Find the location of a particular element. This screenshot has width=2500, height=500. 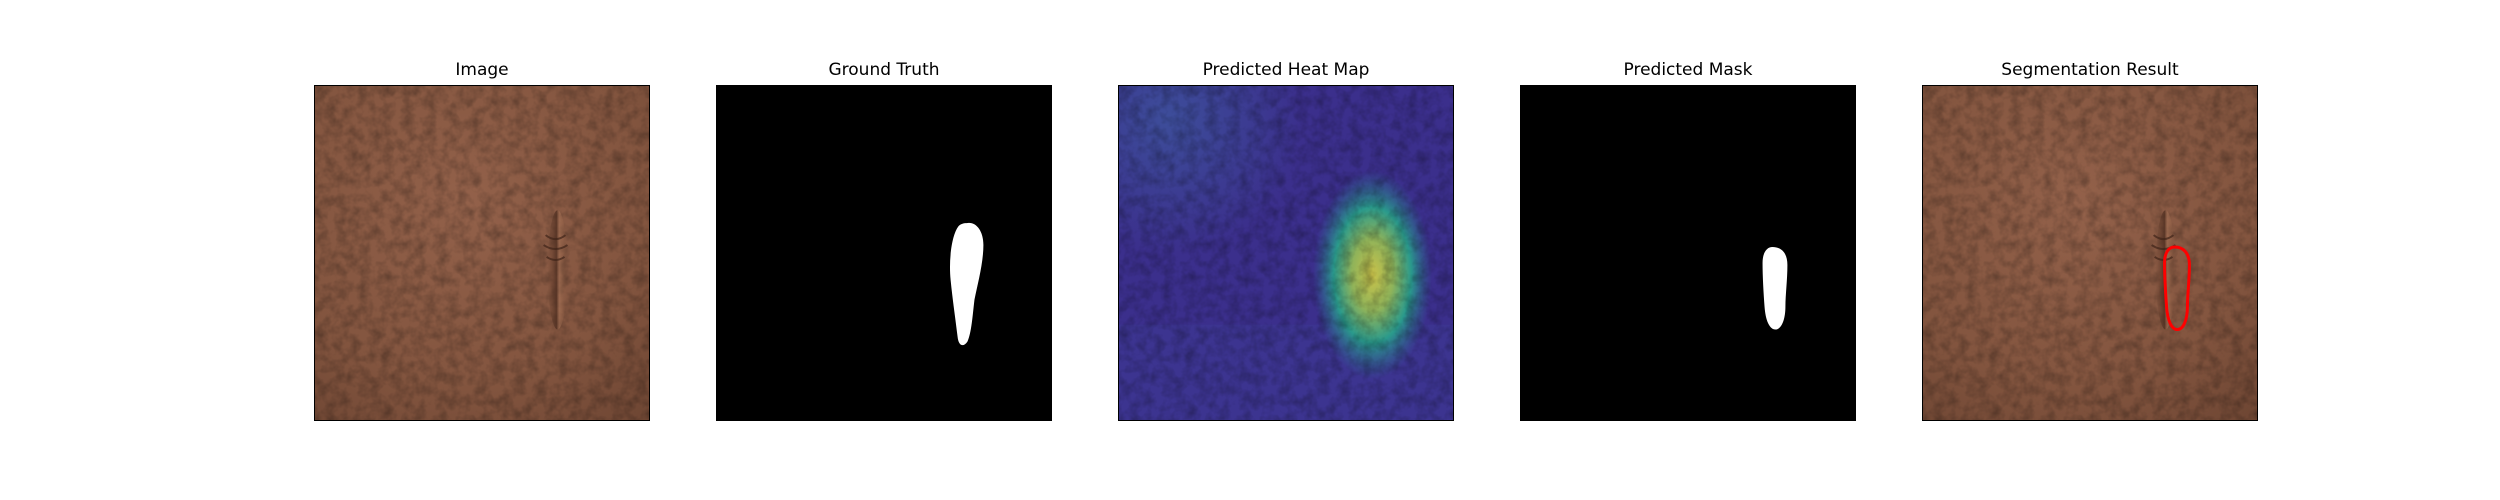

panel-heat-map: Predicted Heat Map is located at coordinates (1286, 250).